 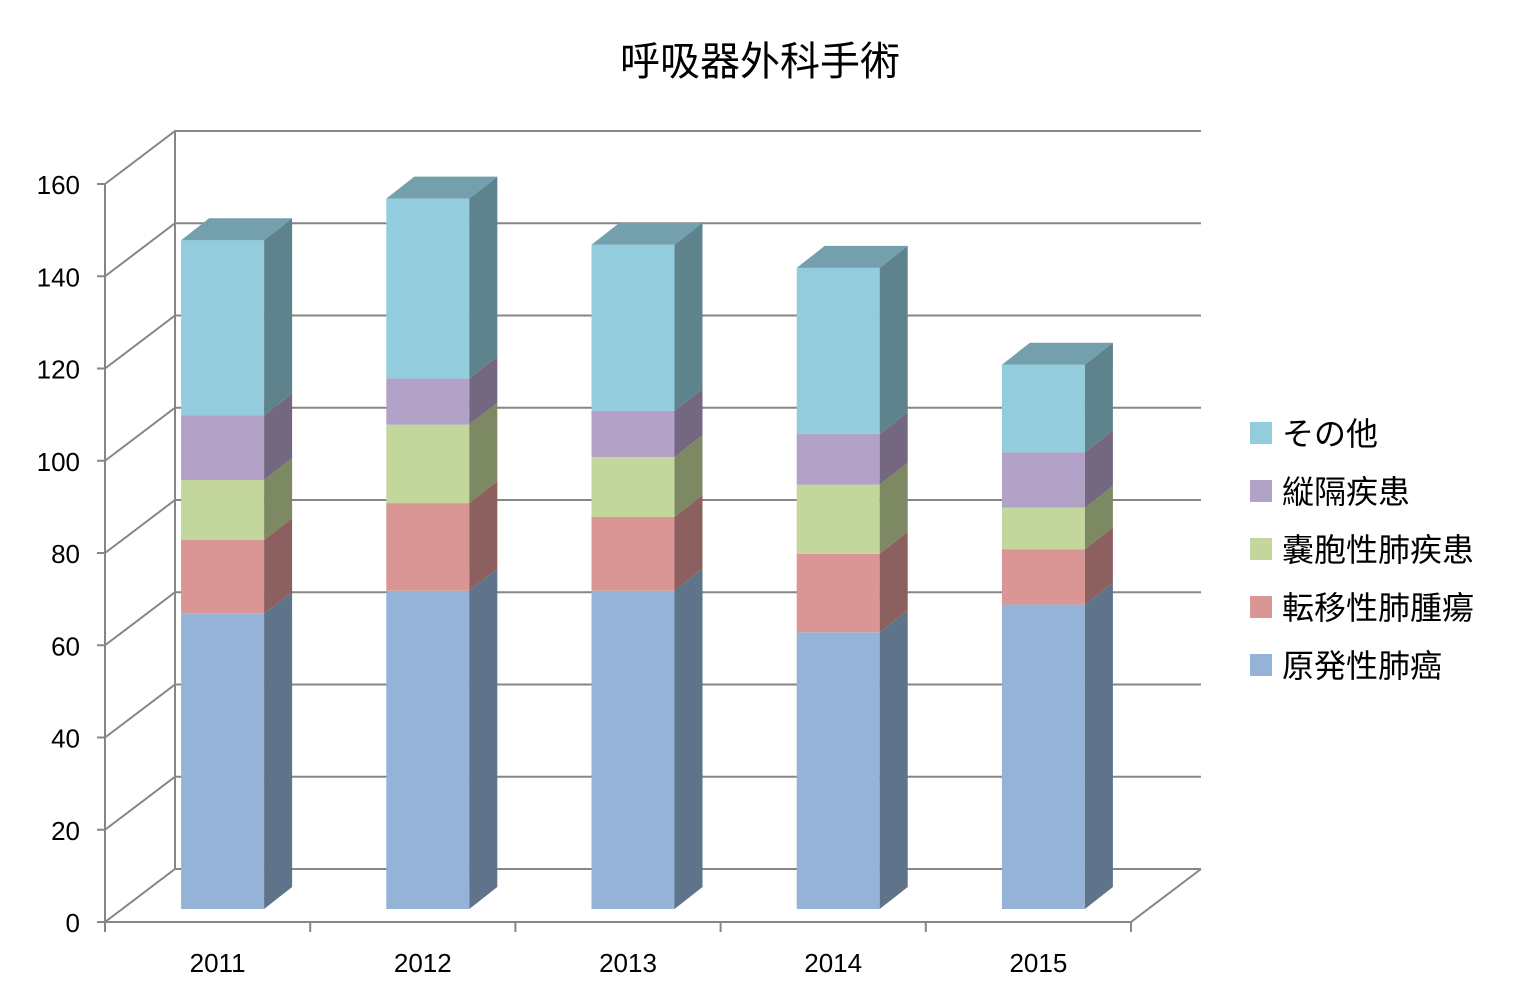 I want to click on legend-label: 原発性肺癌, so click(x=1362, y=666).